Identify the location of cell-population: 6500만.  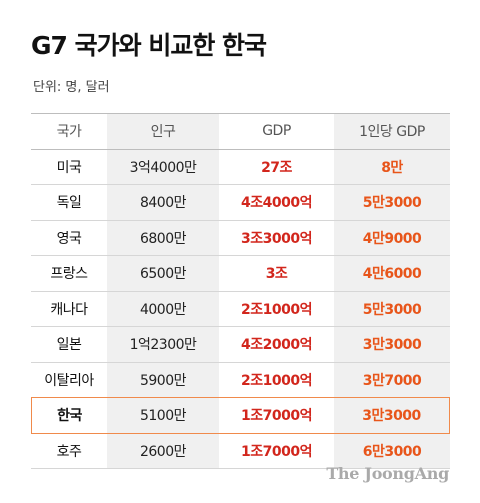
(163, 274).